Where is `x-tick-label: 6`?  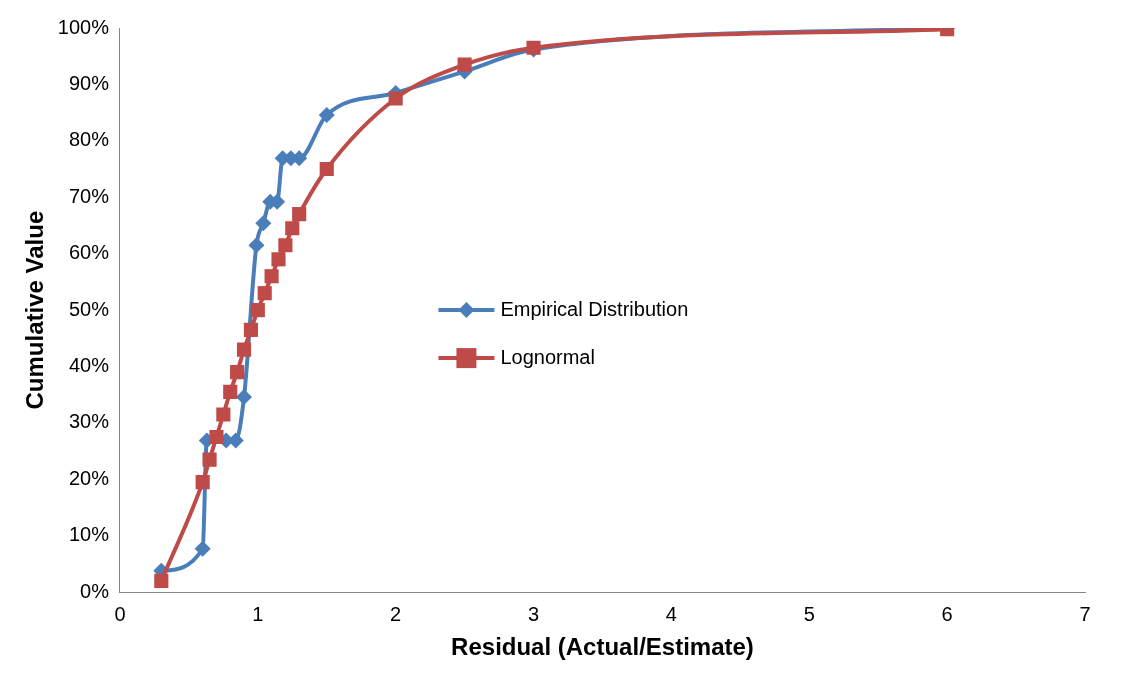
x-tick-label: 6 is located at coordinates (947, 613).